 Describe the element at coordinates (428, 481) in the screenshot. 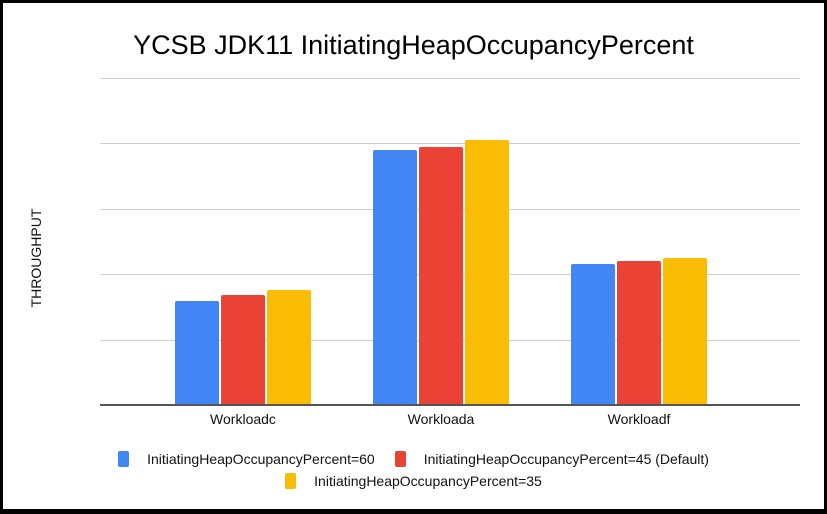

I see `legend-label: InitiatingHeapOccupancyPercent=35` at that location.